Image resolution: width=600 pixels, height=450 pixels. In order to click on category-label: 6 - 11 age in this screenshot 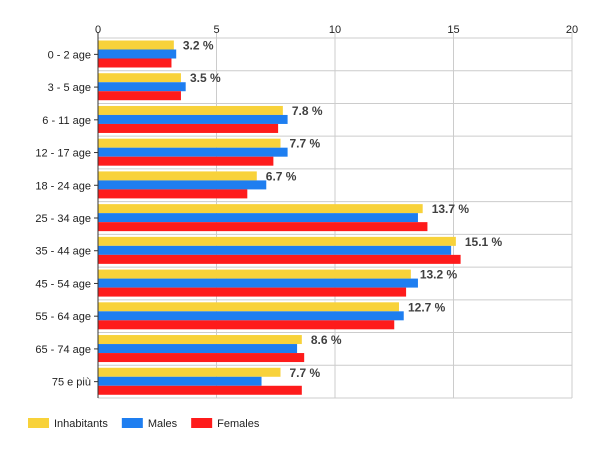, I will do `click(66, 121)`.